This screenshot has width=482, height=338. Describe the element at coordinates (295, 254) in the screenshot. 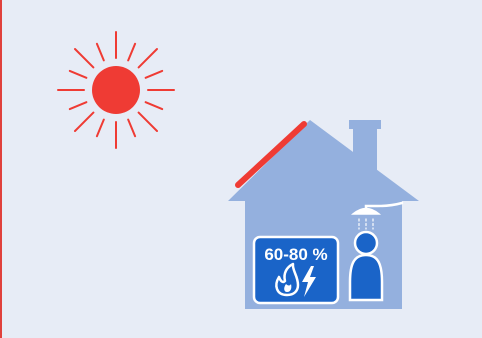

I see `energy-share-label: 60-80 %` at that location.